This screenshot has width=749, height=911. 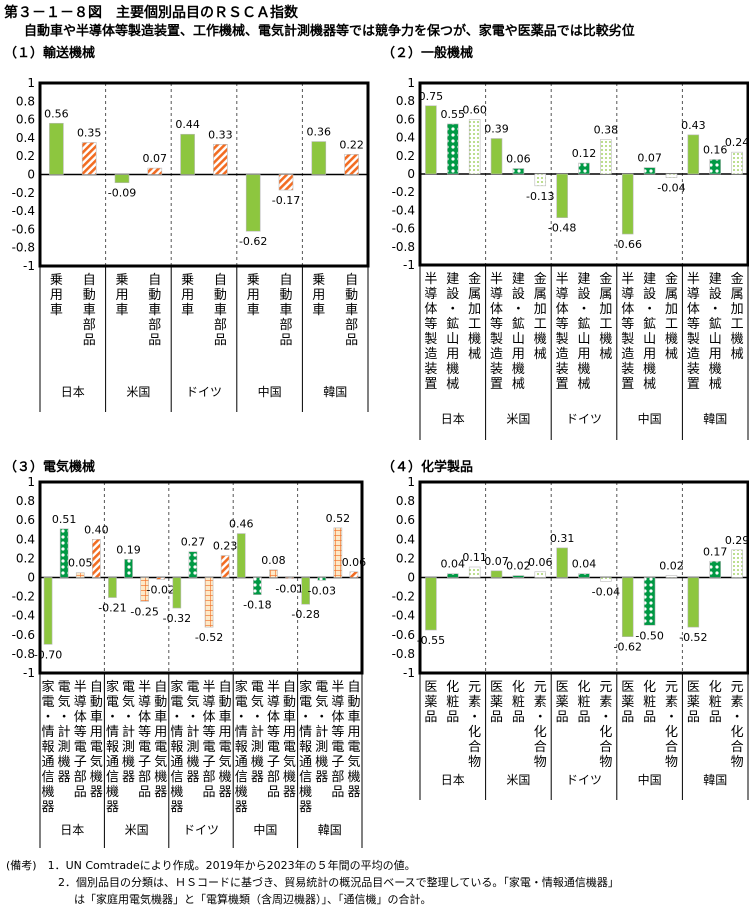 I want to click on data-label: 0.12, so click(x=584, y=153).